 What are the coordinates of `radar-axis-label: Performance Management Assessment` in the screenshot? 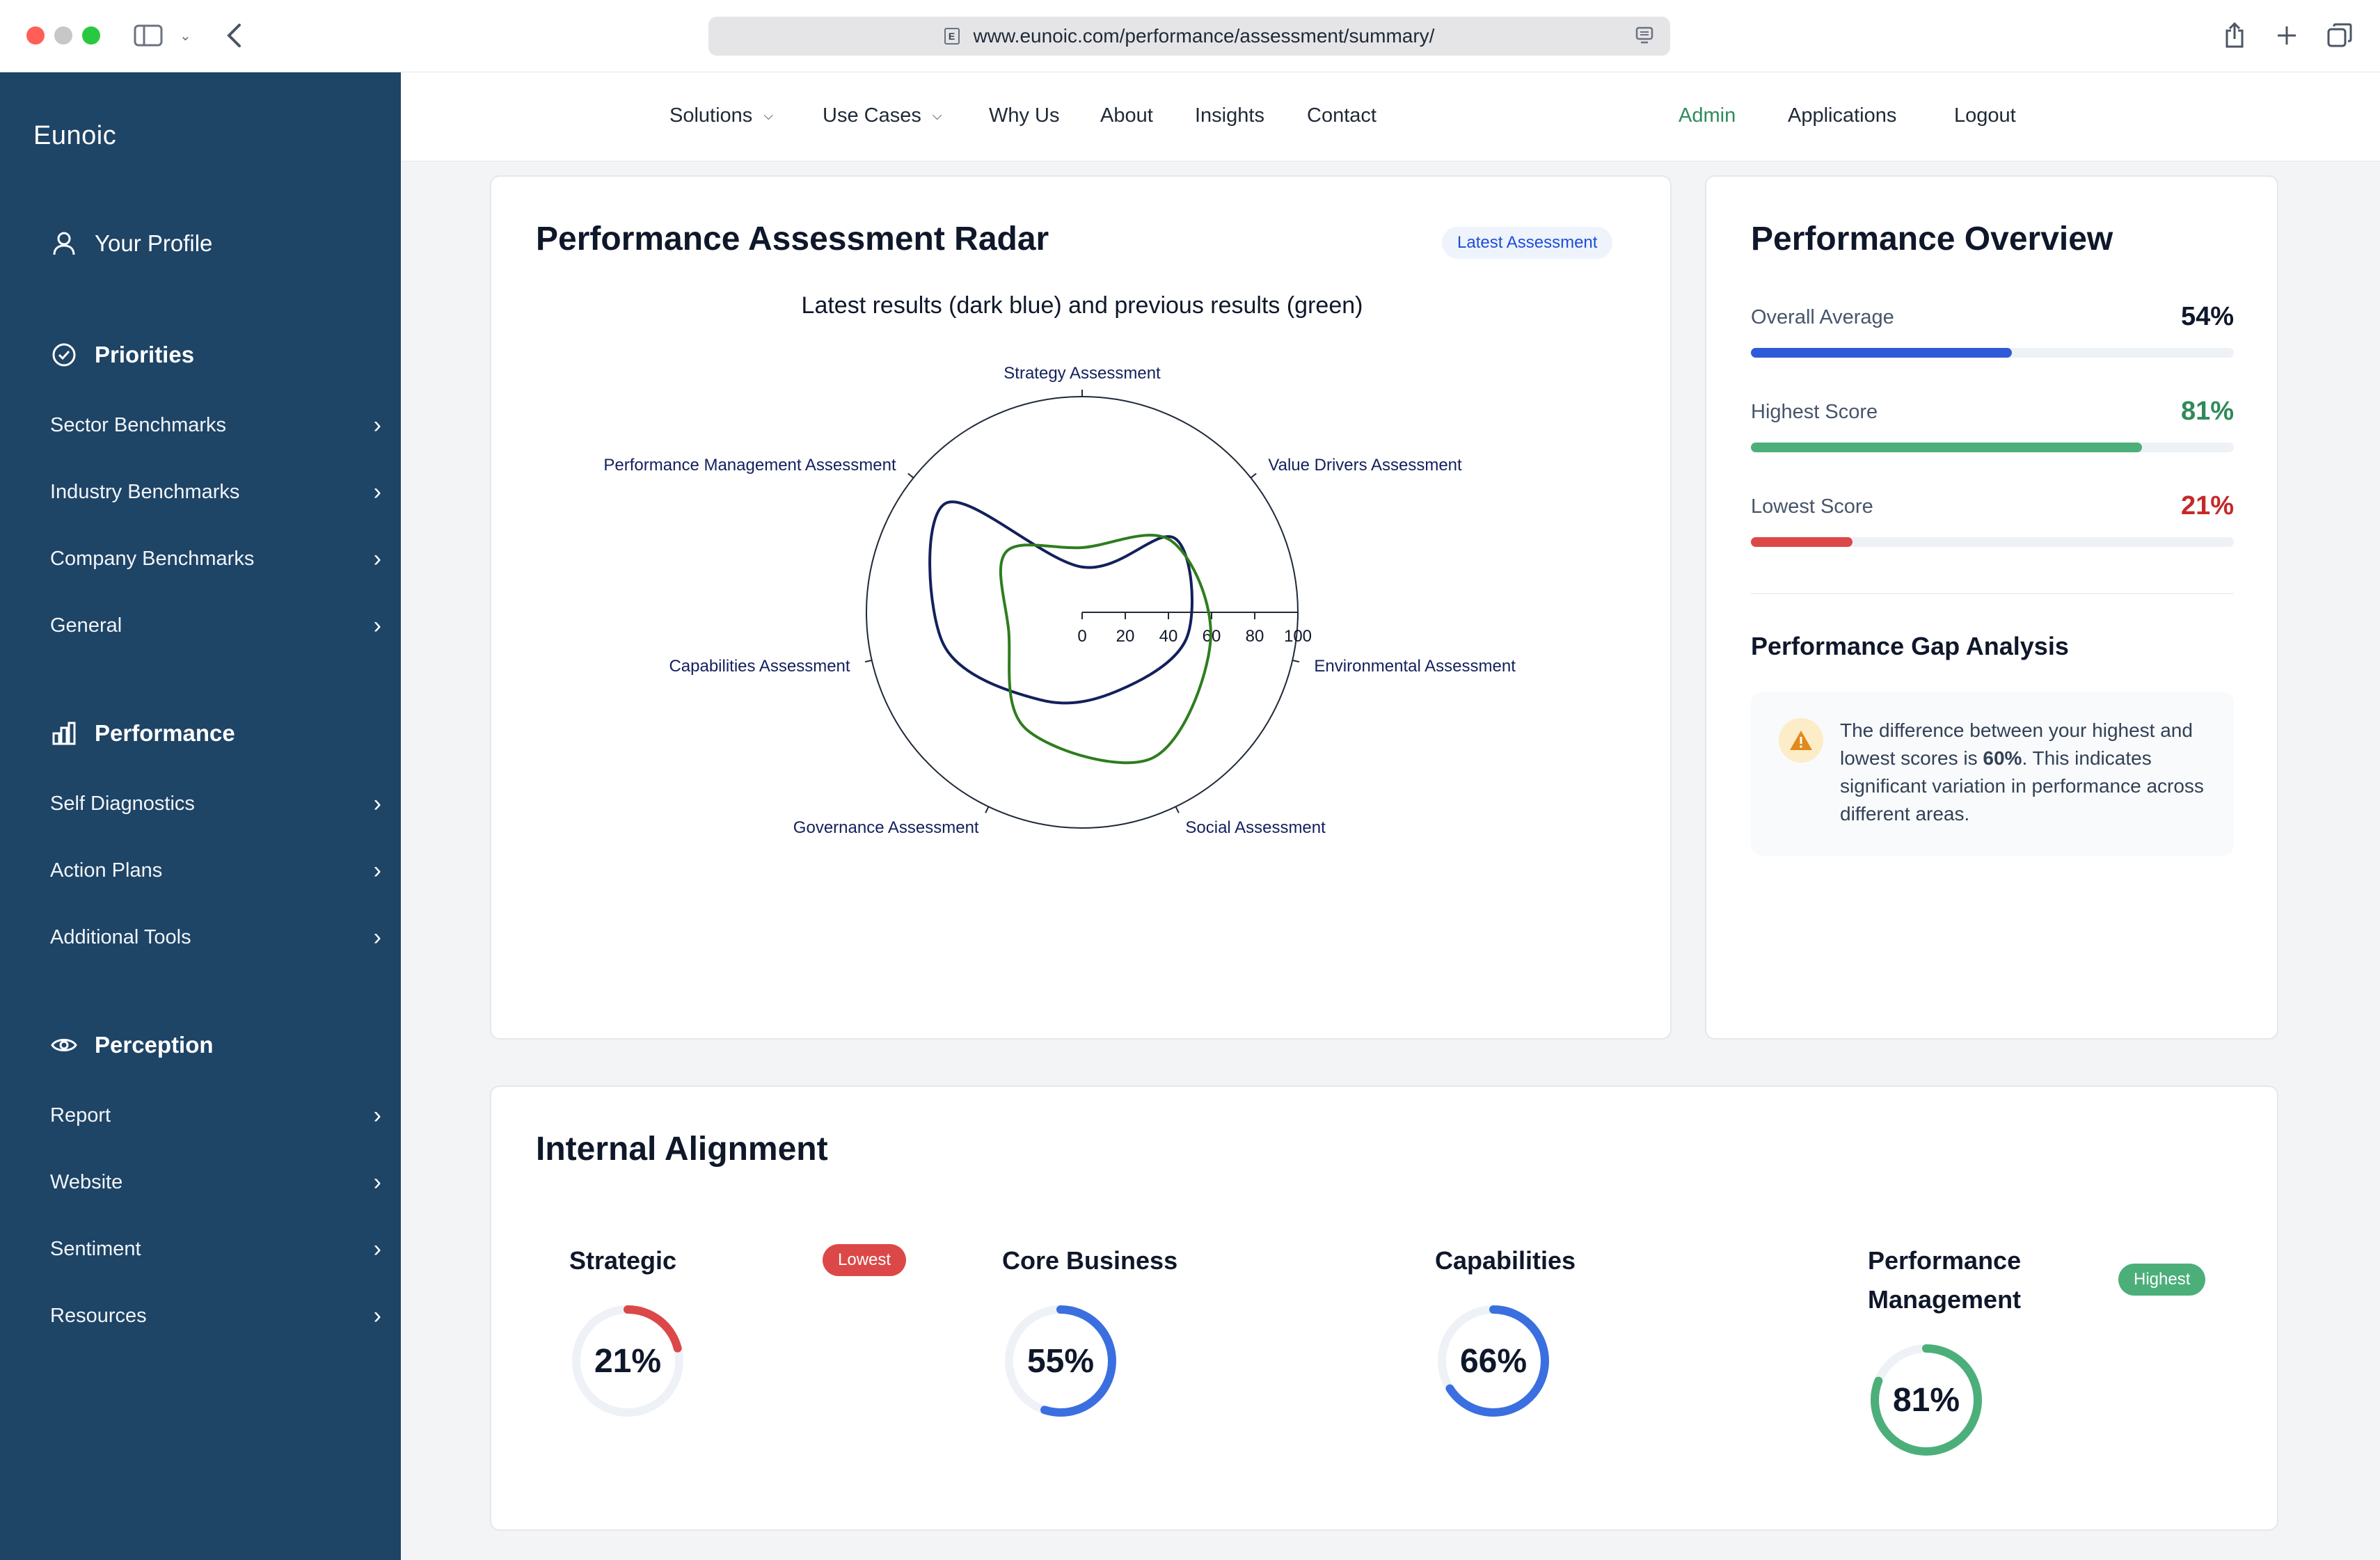 It's located at (749, 465).